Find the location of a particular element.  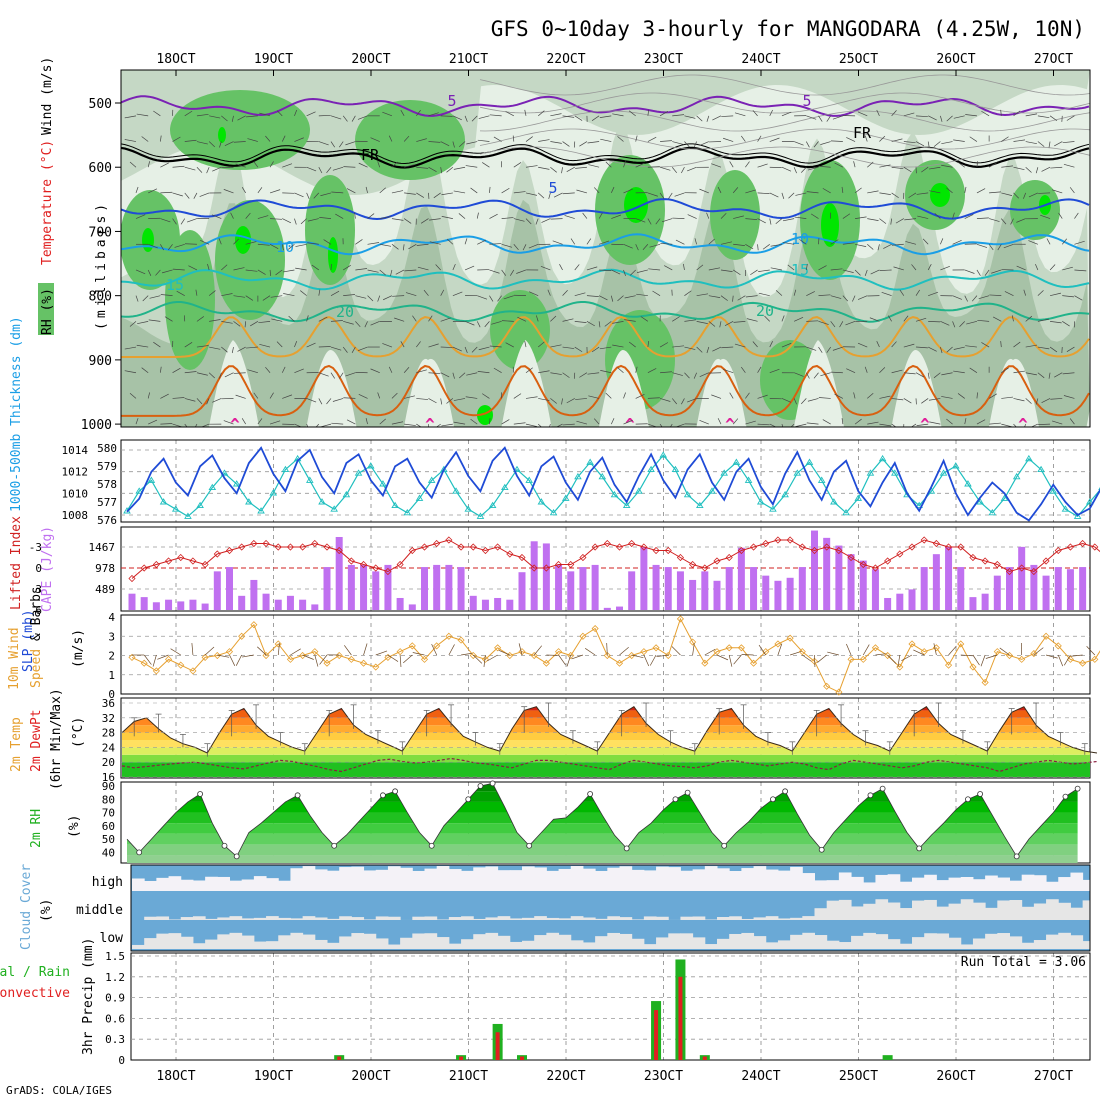

temp-frame is located at coordinates (605, 738).